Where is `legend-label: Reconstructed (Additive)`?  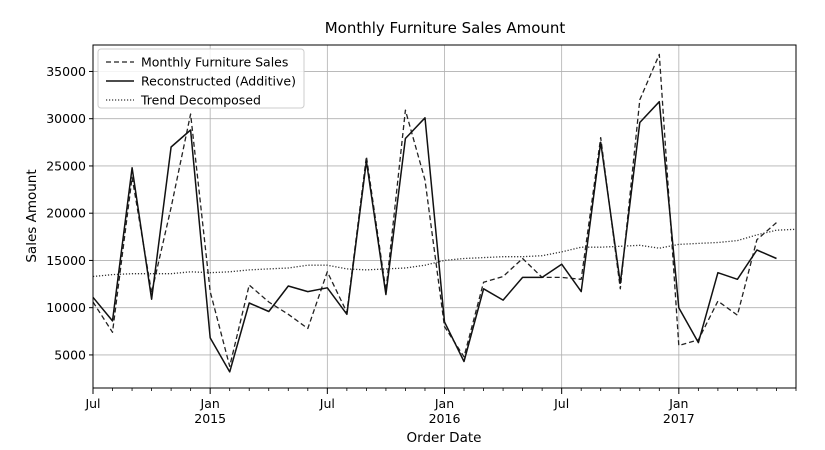 legend-label: Reconstructed (Additive) is located at coordinates (218, 81).